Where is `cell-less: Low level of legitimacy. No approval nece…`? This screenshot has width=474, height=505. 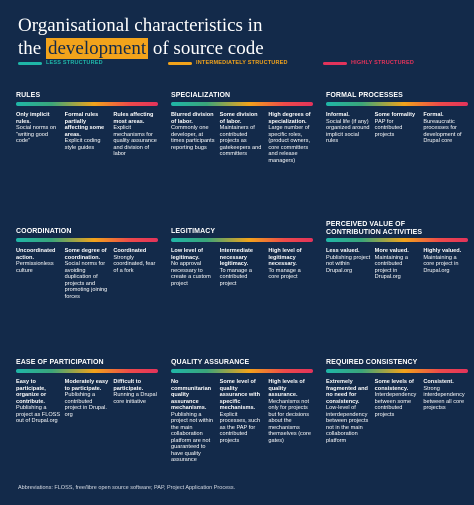 cell-less: Low level of legitimacy. No approval nece… is located at coordinates (193, 267).